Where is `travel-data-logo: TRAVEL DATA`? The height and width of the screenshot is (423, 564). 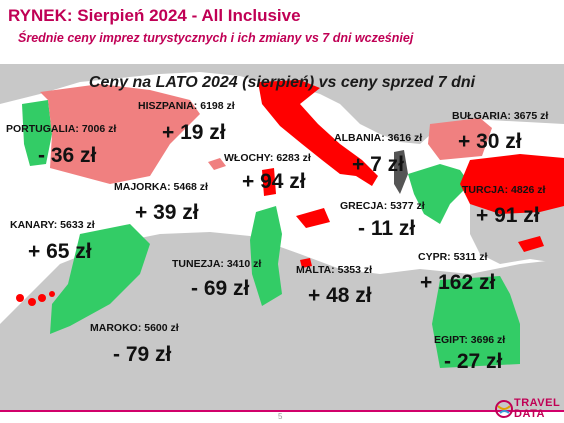 travel-data-logo: TRAVEL DATA is located at coordinates (527, 409).